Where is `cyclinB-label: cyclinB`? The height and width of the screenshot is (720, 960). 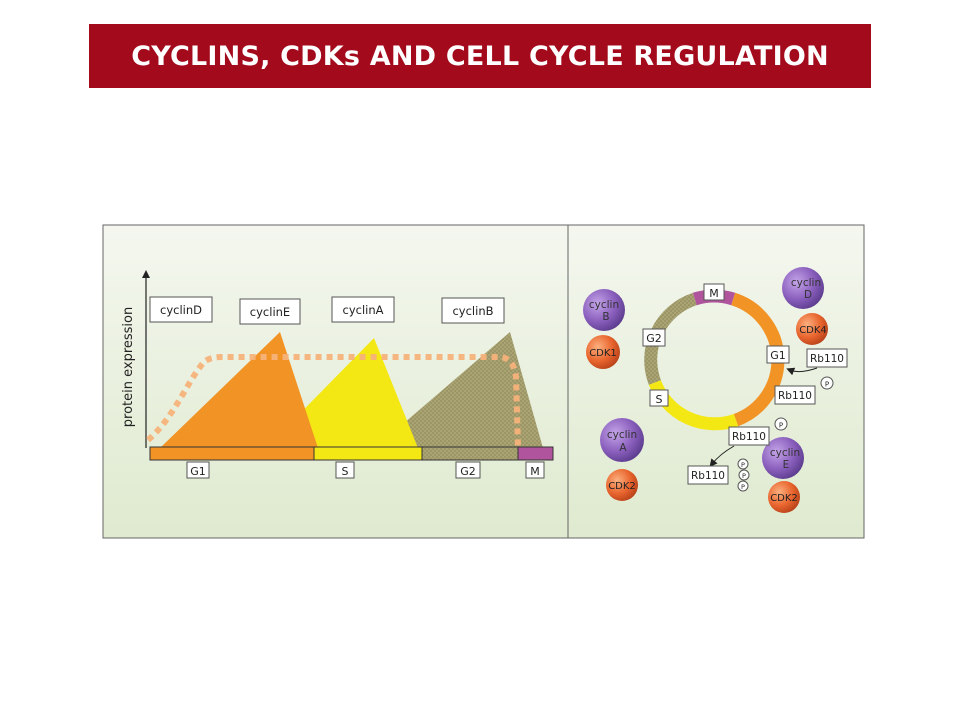
cyclinB-label: cyclinB is located at coordinates (472, 311).